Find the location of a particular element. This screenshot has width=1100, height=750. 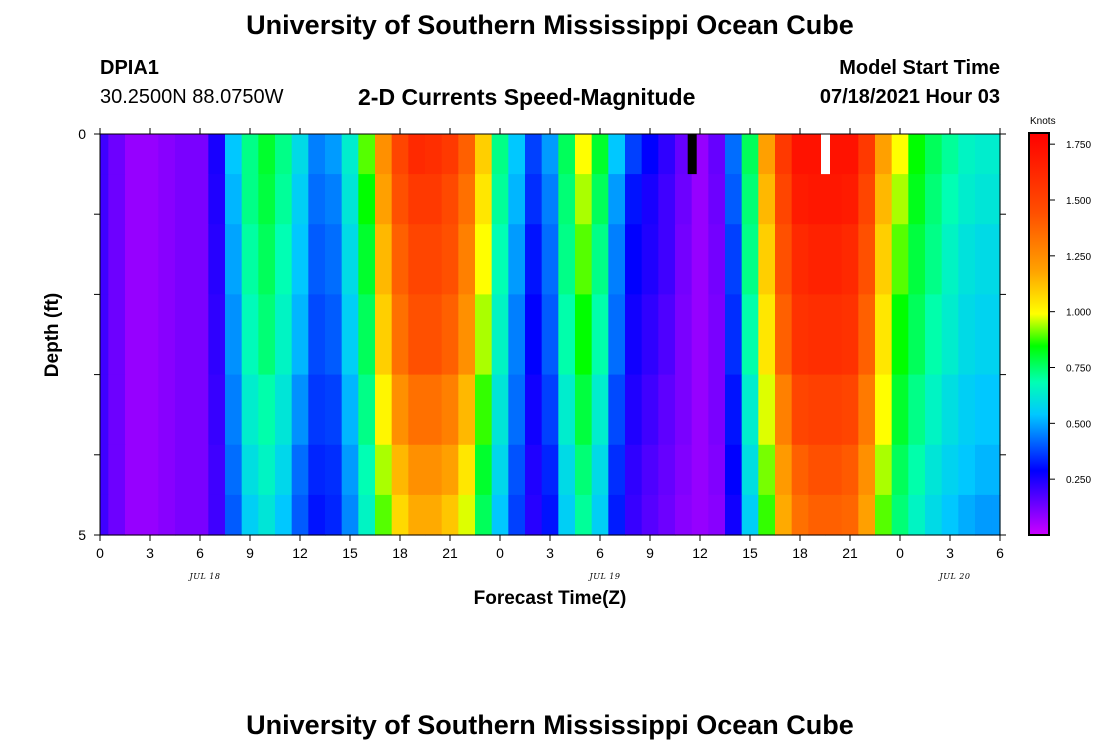

colorbar-tick-label: 1.500 is located at coordinates (1078, 201).